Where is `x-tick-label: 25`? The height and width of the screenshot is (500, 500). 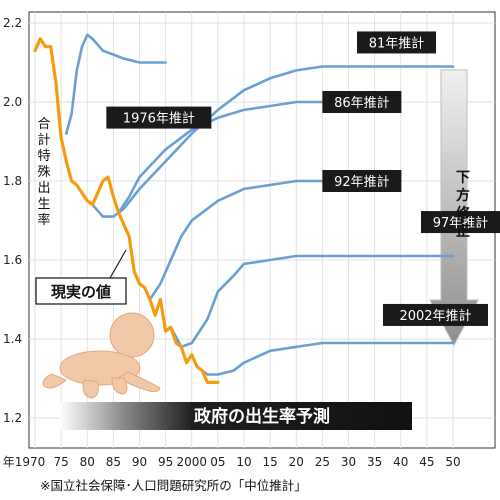
x-tick-label: 25 is located at coordinates (322, 462).